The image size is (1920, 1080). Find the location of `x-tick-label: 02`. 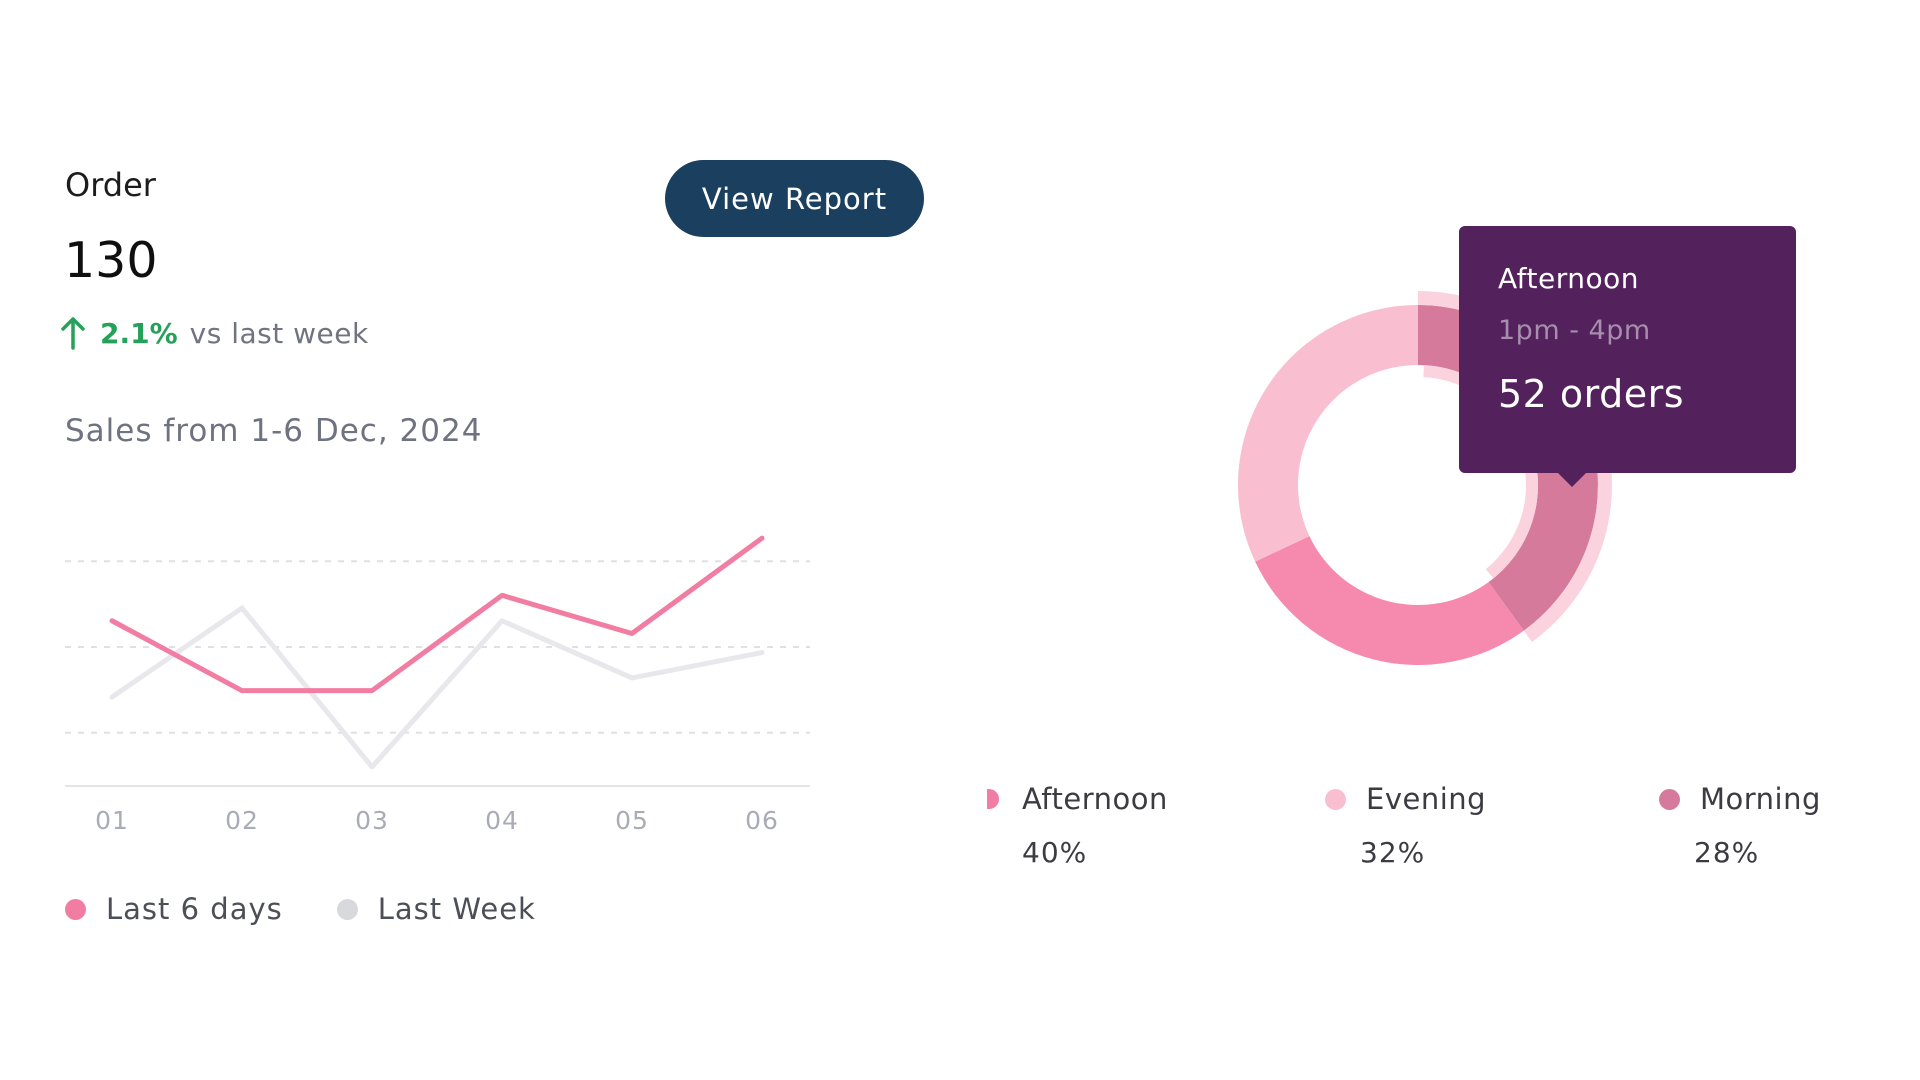

x-tick-label: 02 is located at coordinates (242, 820).